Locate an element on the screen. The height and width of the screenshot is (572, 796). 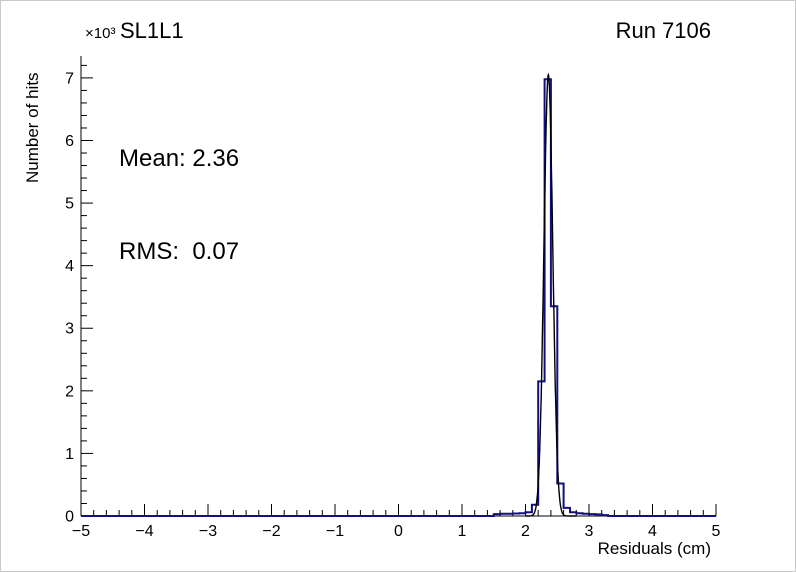
y-tick-label: 1 is located at coordinates (69, 454).